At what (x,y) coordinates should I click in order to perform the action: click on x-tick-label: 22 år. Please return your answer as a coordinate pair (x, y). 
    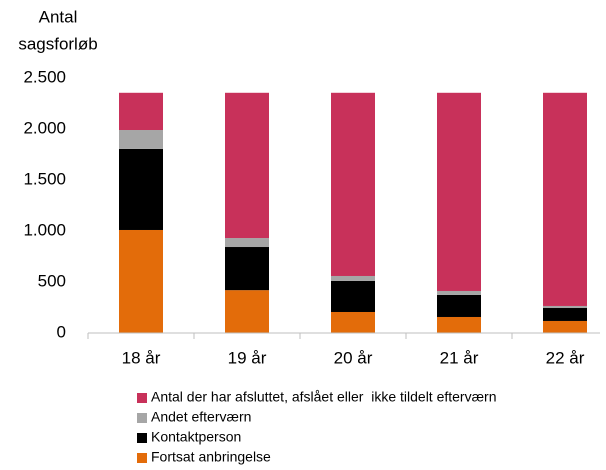
    Looking at the image, I should click on (565, 357).